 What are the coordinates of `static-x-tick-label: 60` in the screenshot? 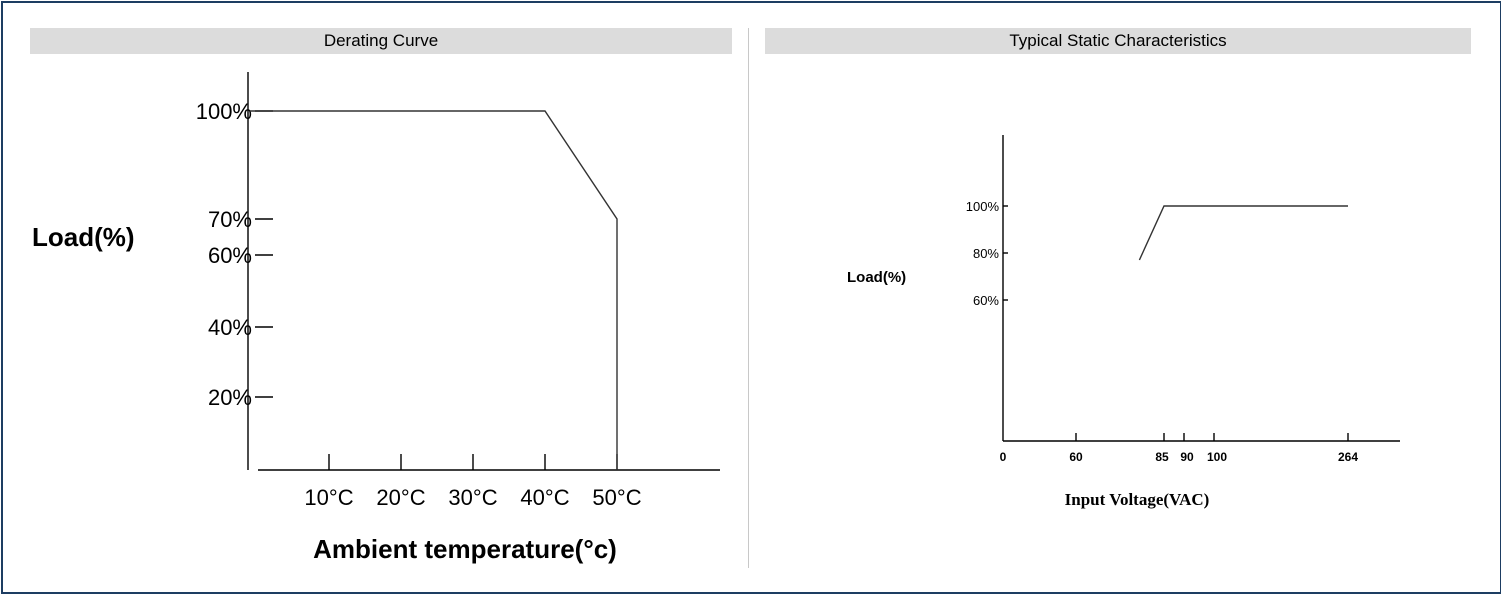 It's located at (1076, 457).